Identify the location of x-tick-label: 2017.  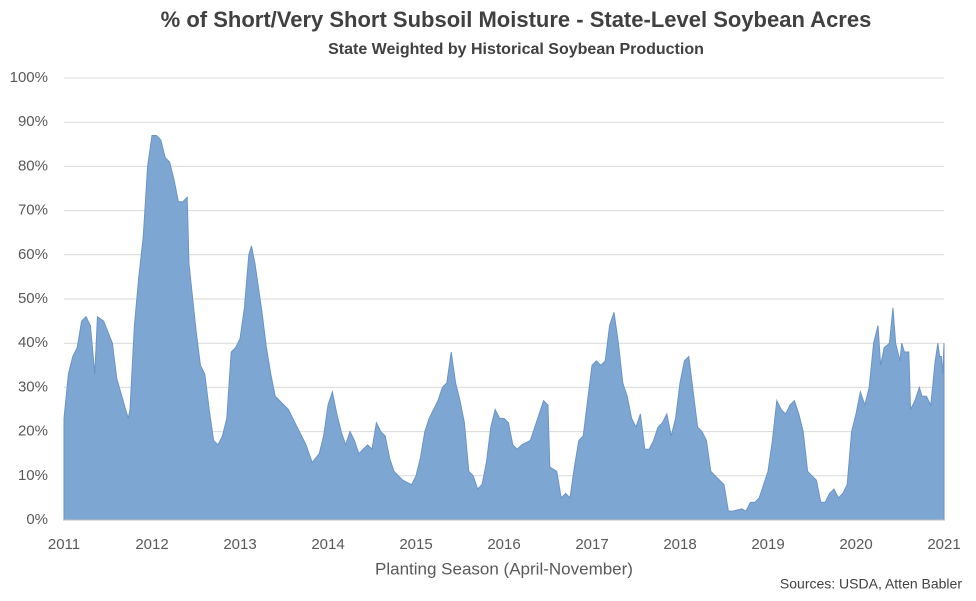
(591, 544).